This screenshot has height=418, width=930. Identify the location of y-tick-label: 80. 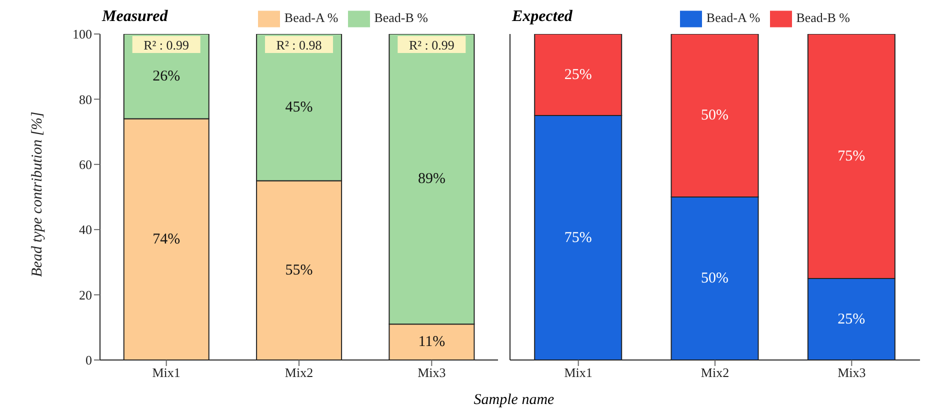
(85, 99).